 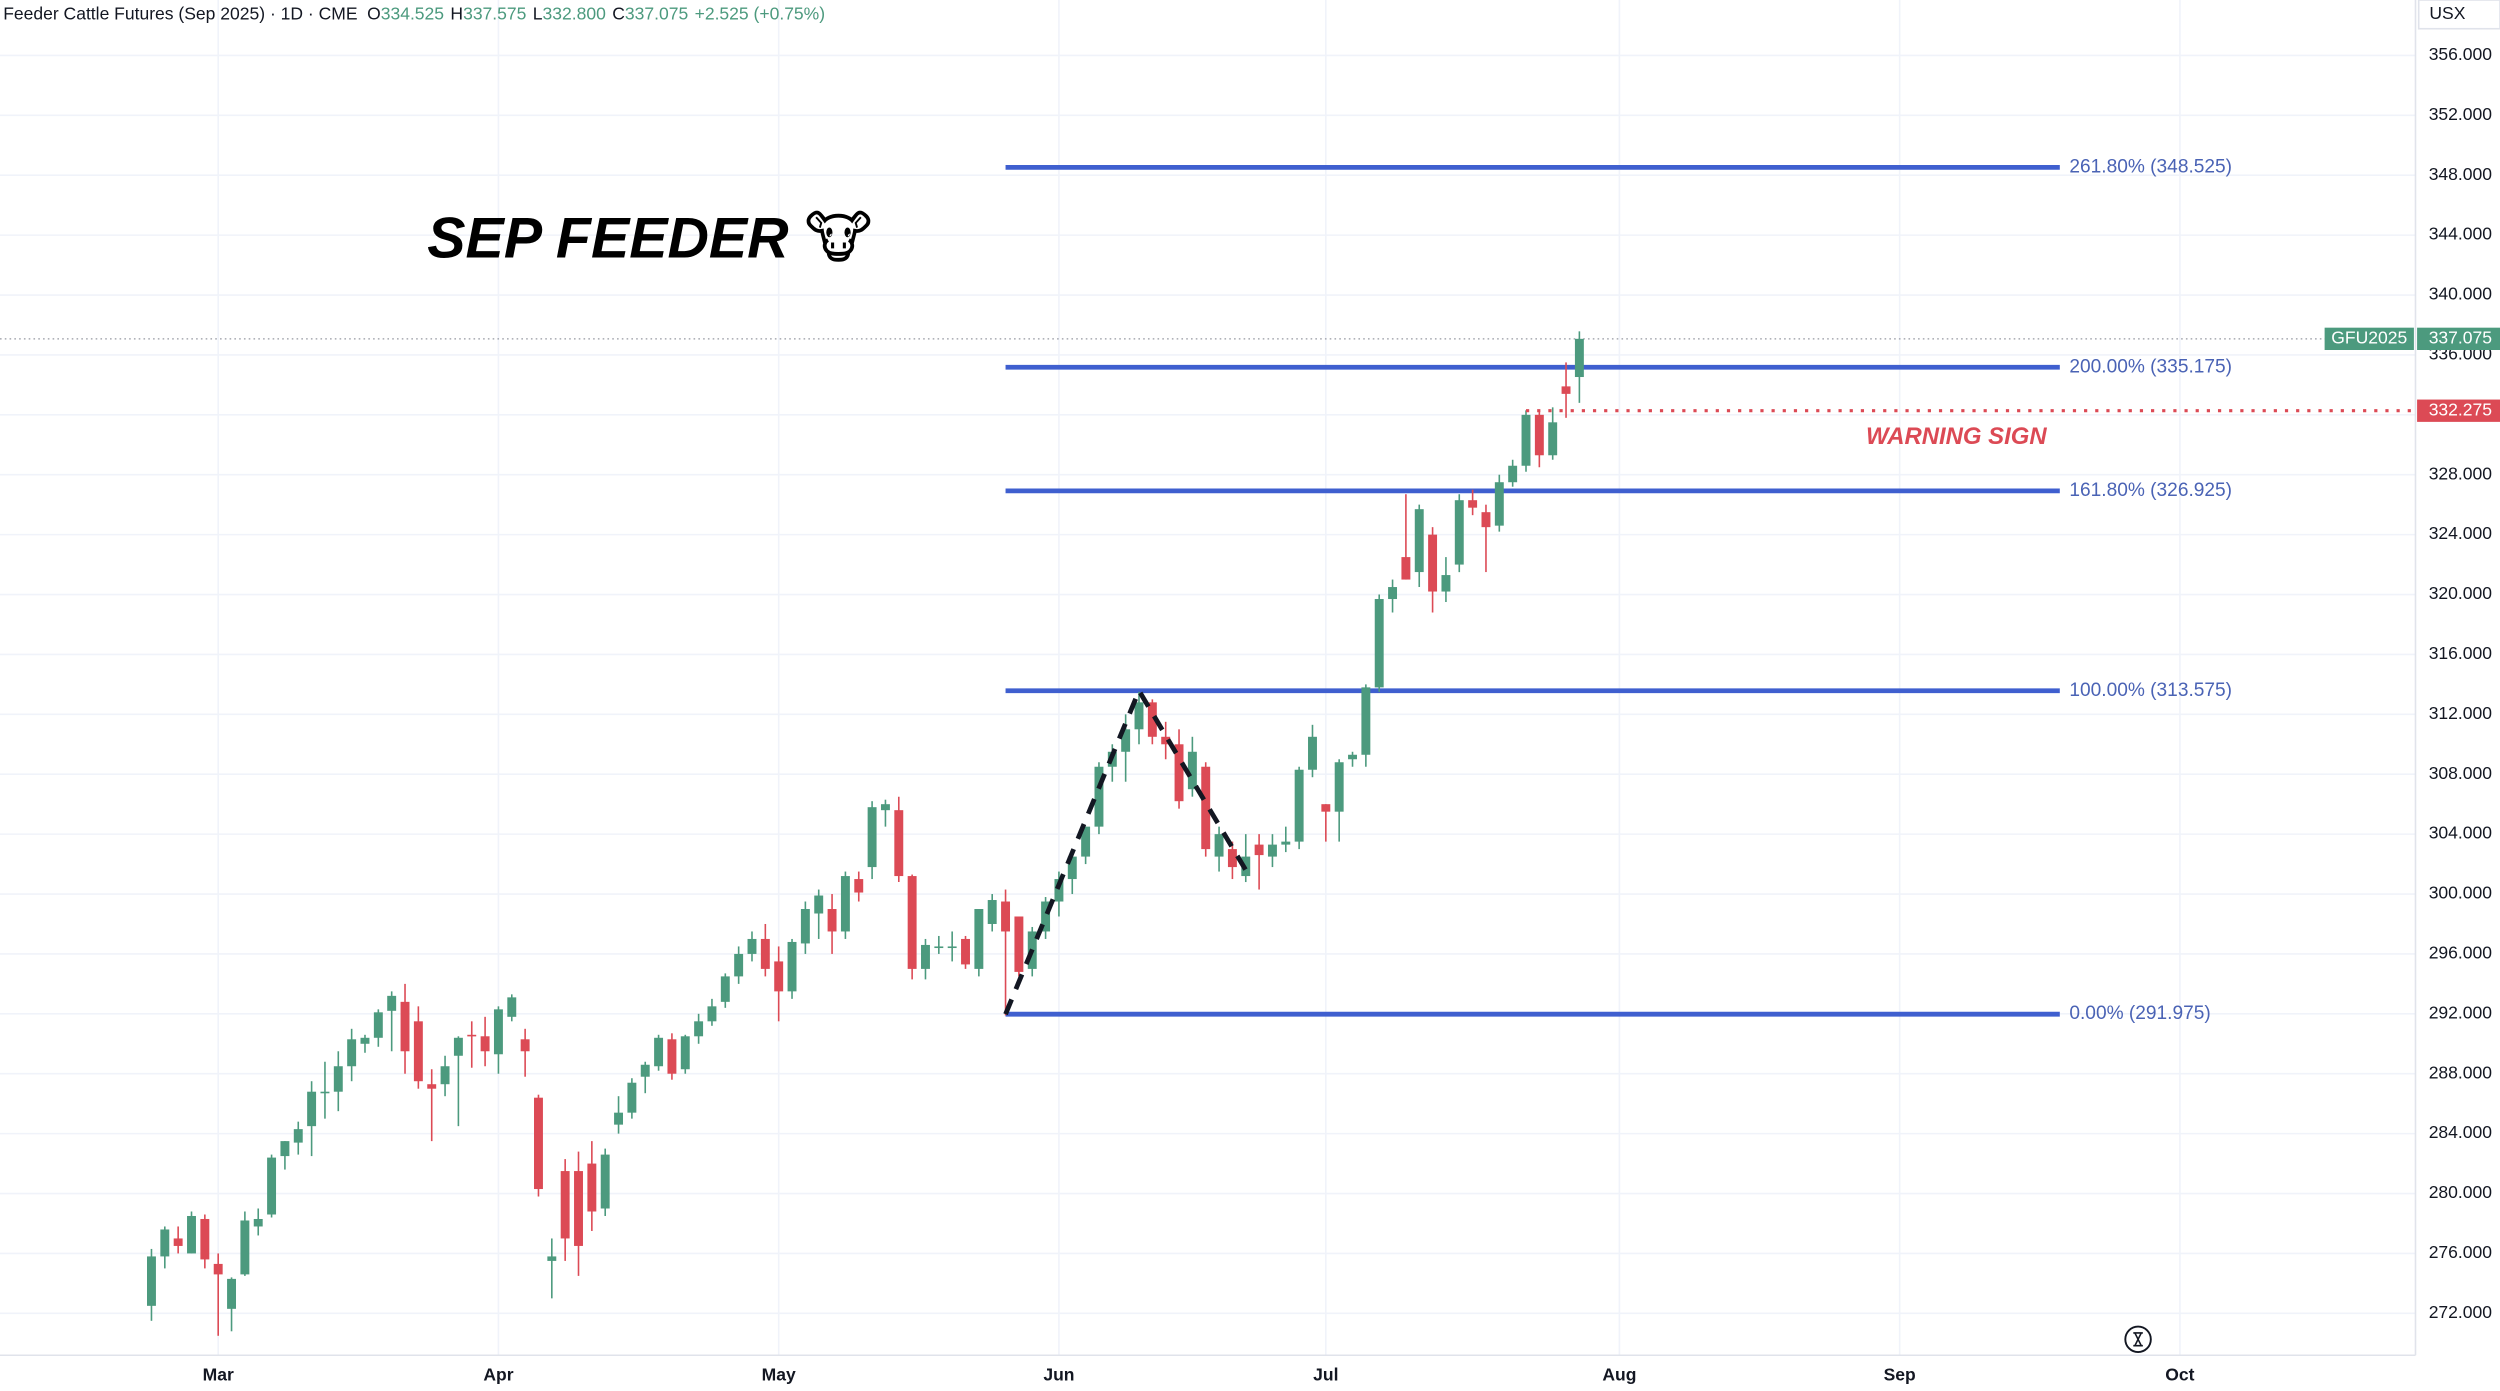 I want to click on change: +2.525 (+0.75%), so click(x=760, y=13).